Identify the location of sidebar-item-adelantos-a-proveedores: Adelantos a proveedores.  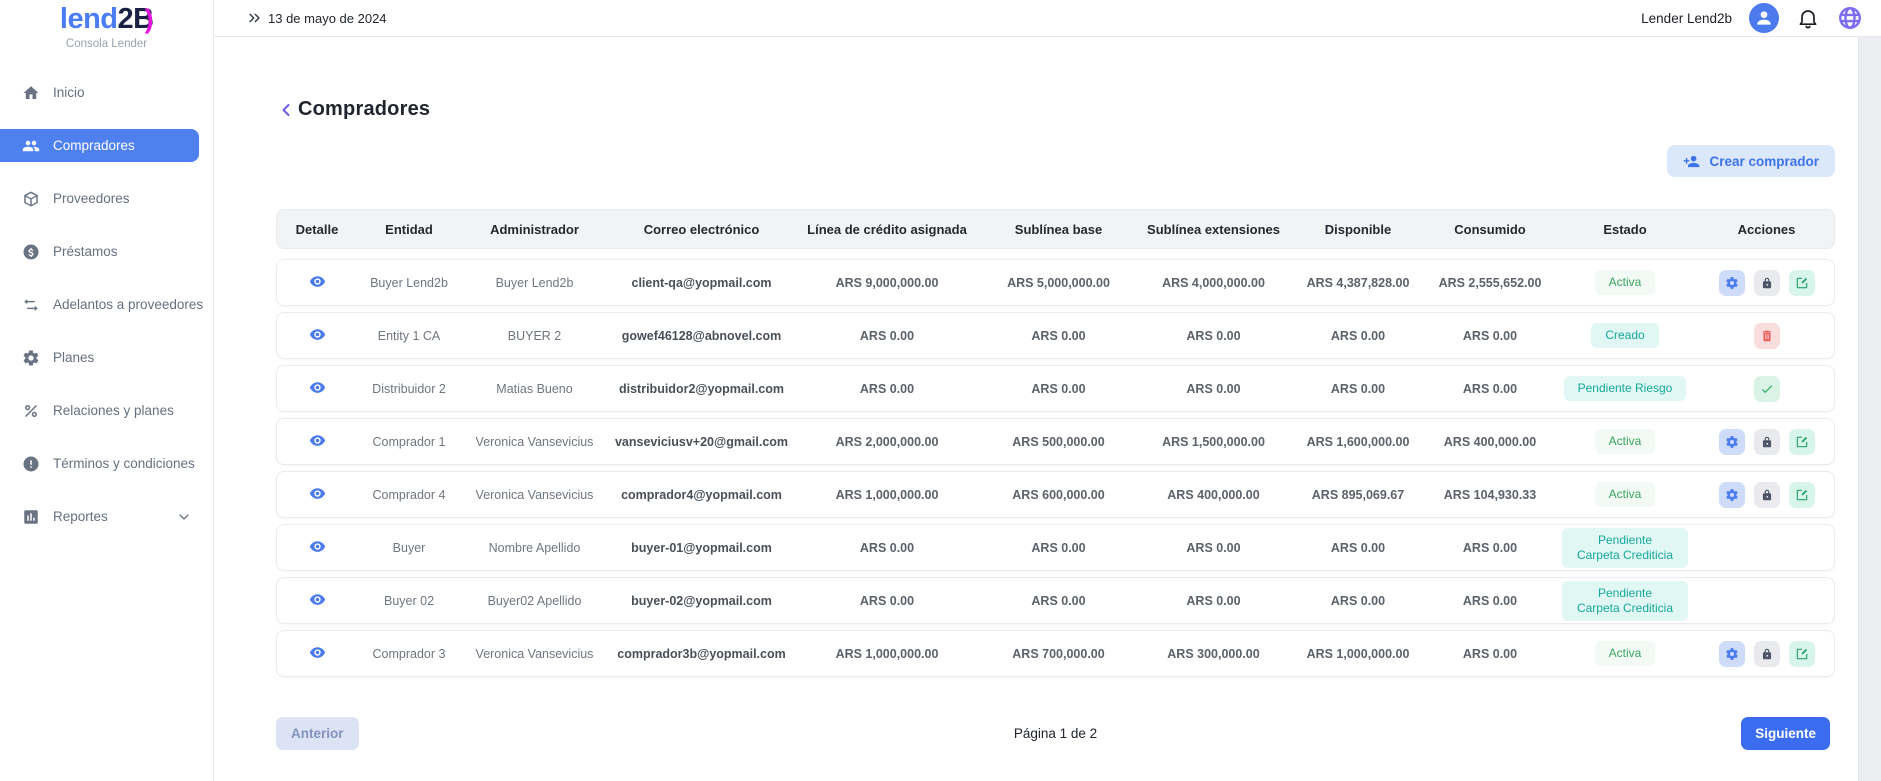
(107, 304).